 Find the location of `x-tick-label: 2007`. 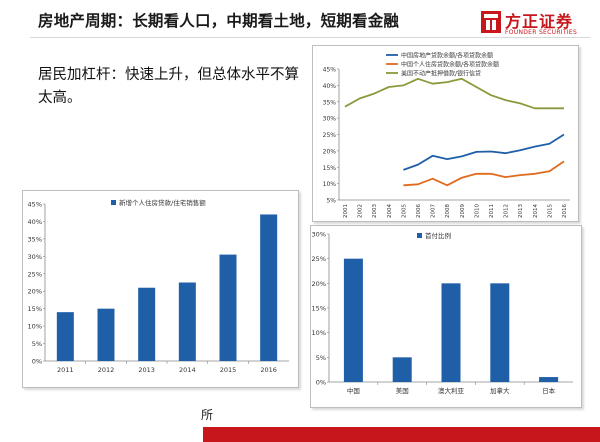

x-tick-label: 2007 is located at coordinates (434, 211).